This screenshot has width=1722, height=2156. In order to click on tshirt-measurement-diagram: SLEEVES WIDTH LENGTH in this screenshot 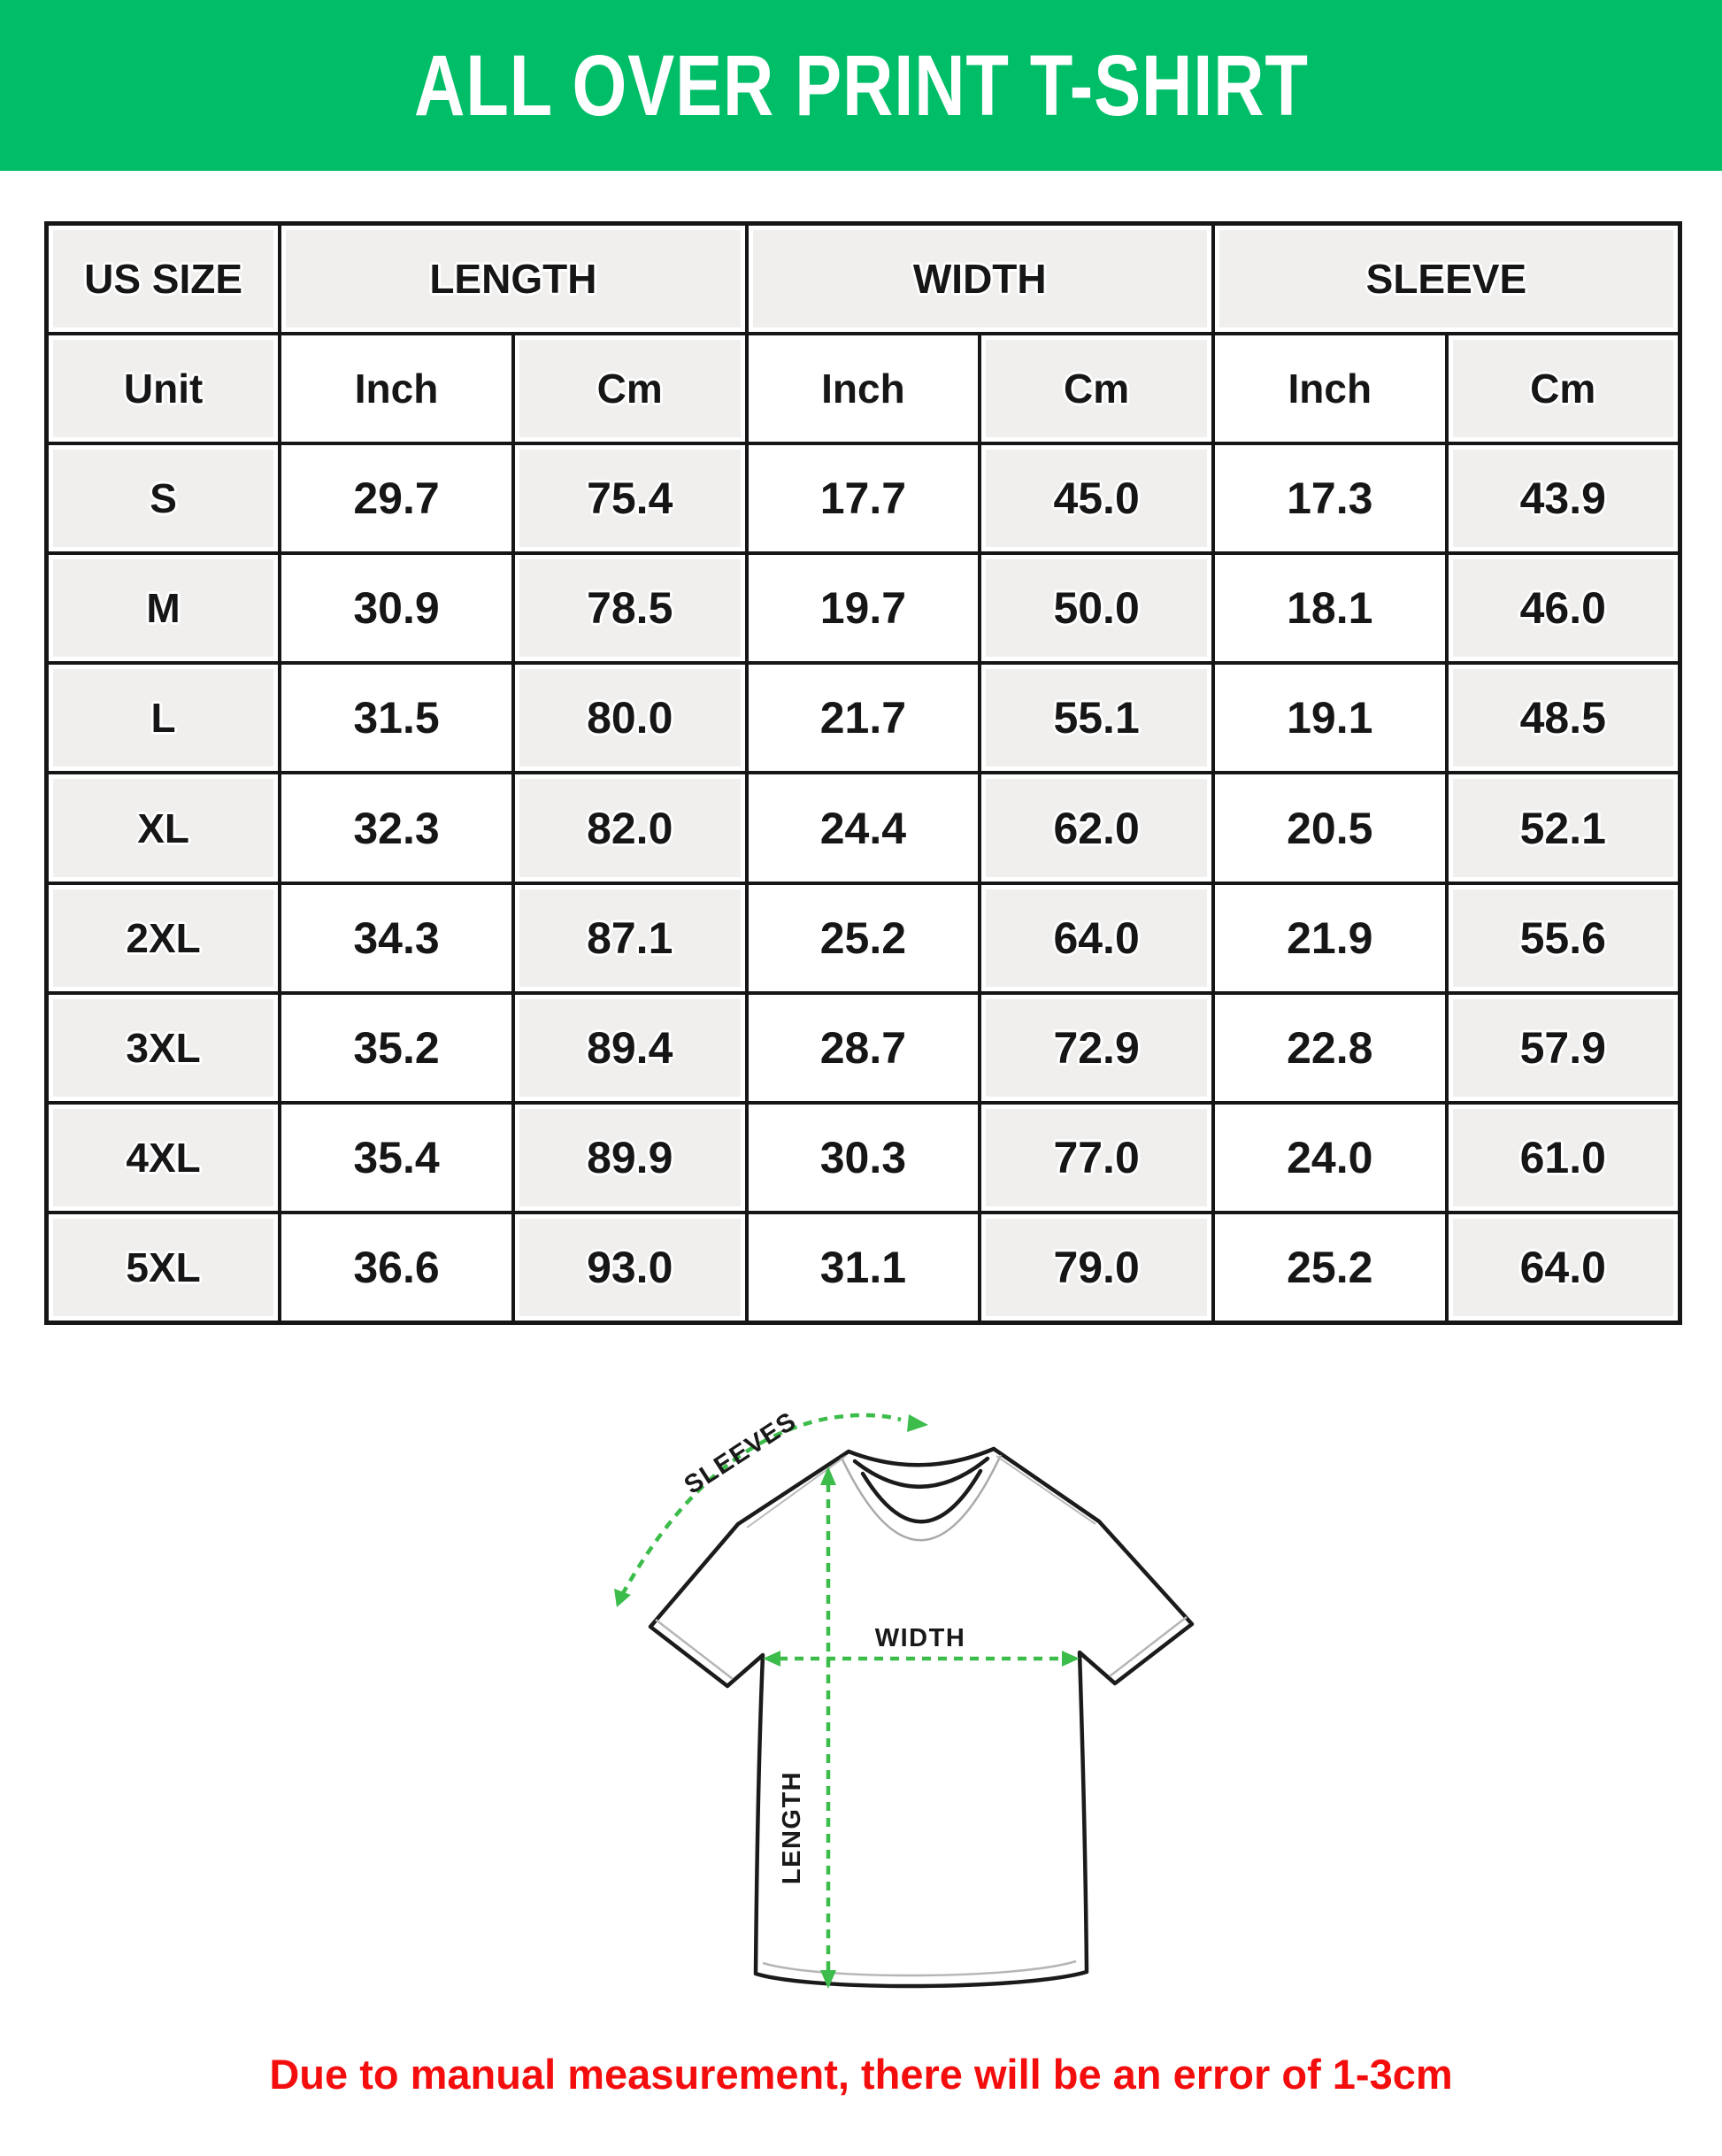, I will do `click(934, 1704)`.